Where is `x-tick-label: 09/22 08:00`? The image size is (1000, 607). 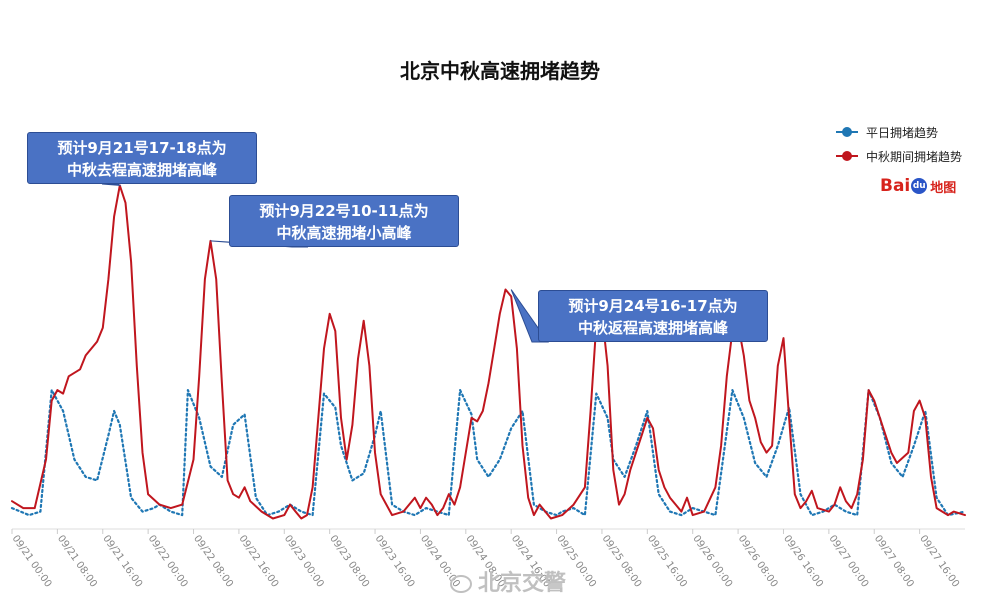
x-tick-label: 09/22 08:00 is located at coordinates (213, 561).